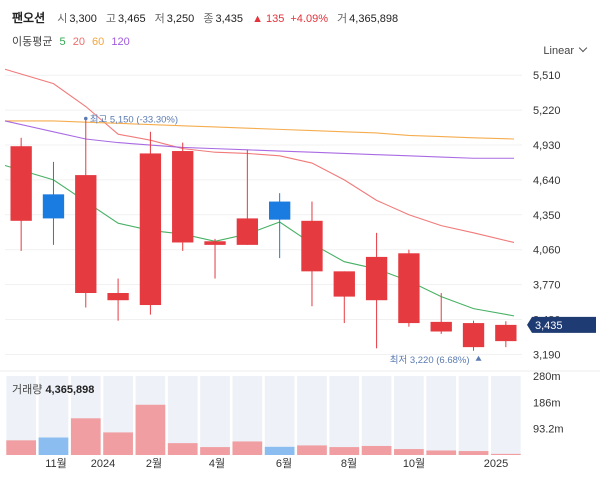 This screenshot has width=600, height=478. Describe the element at coordinates (309, 19) in the screenshot. I see `change-percent: +4.09%` at that location.